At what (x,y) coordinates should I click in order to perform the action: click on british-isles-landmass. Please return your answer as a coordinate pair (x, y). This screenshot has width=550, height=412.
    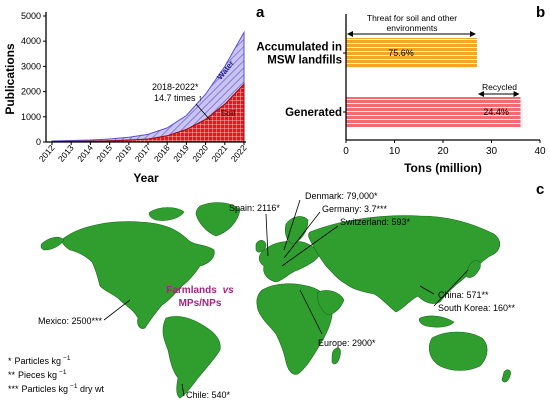
    Looking at the image, I should click on (261, 246).